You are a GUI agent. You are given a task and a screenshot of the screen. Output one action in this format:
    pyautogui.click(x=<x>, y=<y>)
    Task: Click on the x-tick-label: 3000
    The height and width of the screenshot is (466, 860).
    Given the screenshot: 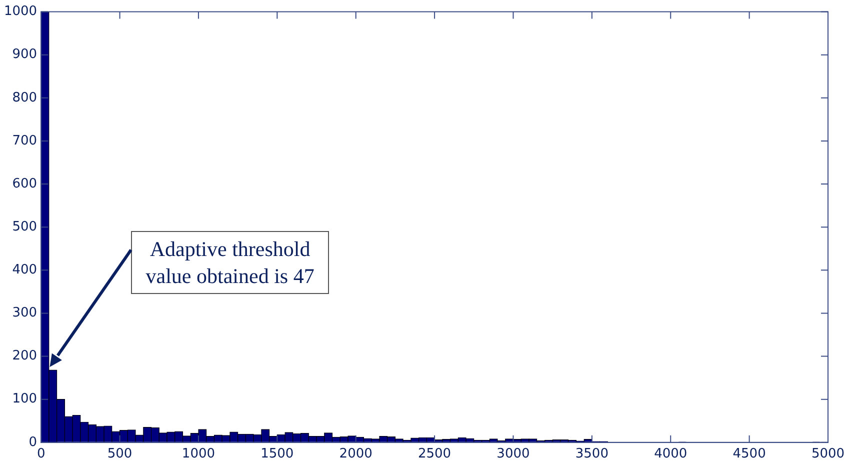 What is the action you would take?
    pyautogui.click(x=513, y=454)
    